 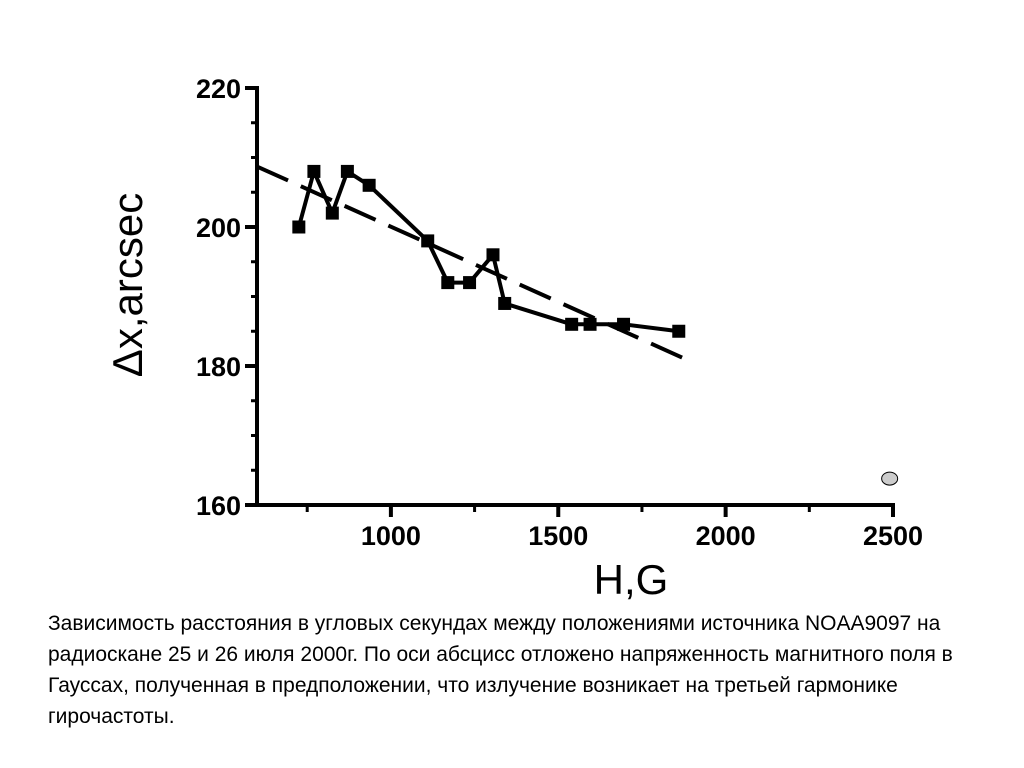 What do you see at coordinates (471, 262) in the screenshot?
I see `trend-line` at bounding box center [471, 262].